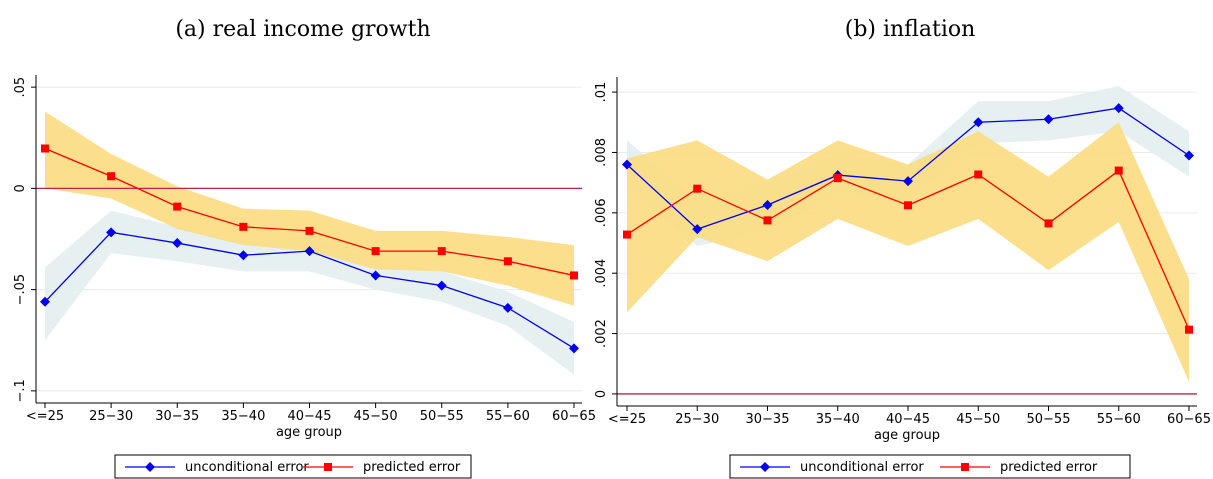  What do you see at coordinates (302, 29) in the screenshot?
I see `chart-title: (a) real income growth` at bounding box center [302, 29].